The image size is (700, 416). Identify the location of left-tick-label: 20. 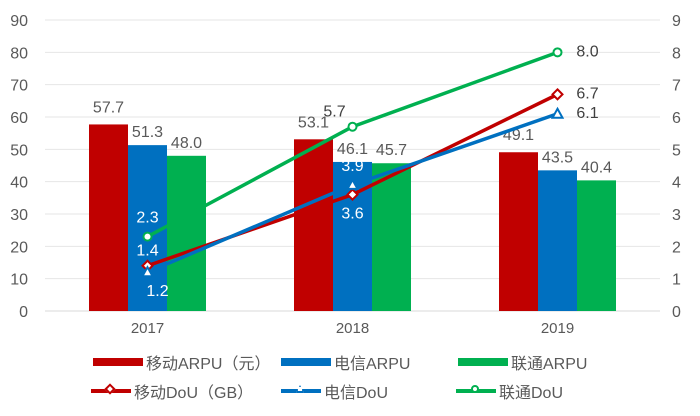
(19, 247).